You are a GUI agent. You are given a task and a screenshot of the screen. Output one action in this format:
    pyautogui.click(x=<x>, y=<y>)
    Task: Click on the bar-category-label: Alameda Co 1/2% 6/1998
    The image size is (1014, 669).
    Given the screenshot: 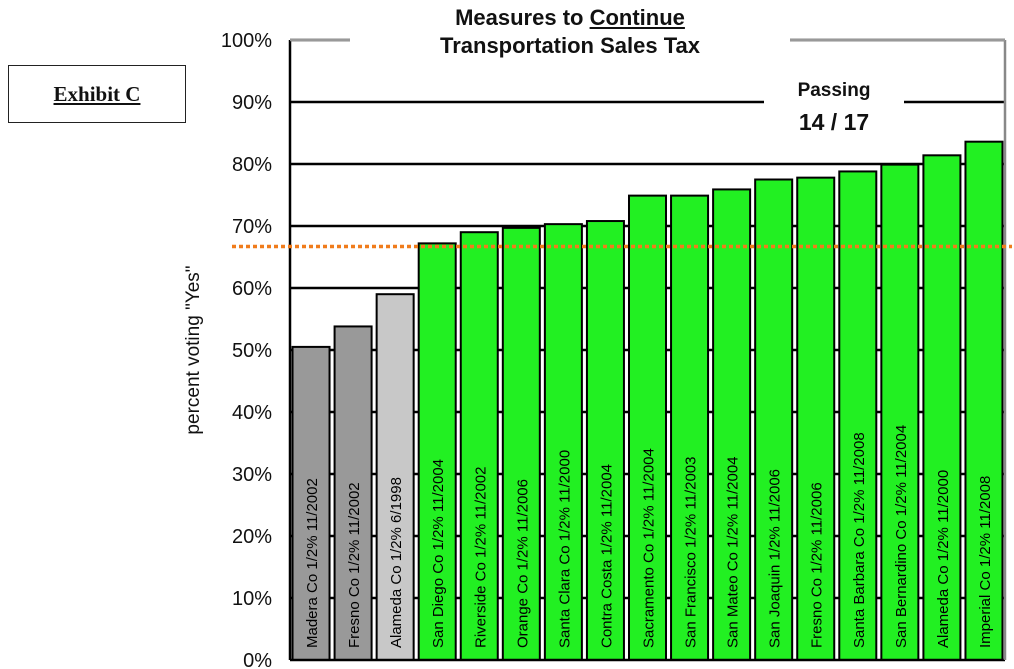 What is the action you would take?
    pyautogui.click(x=396, y=562)
    